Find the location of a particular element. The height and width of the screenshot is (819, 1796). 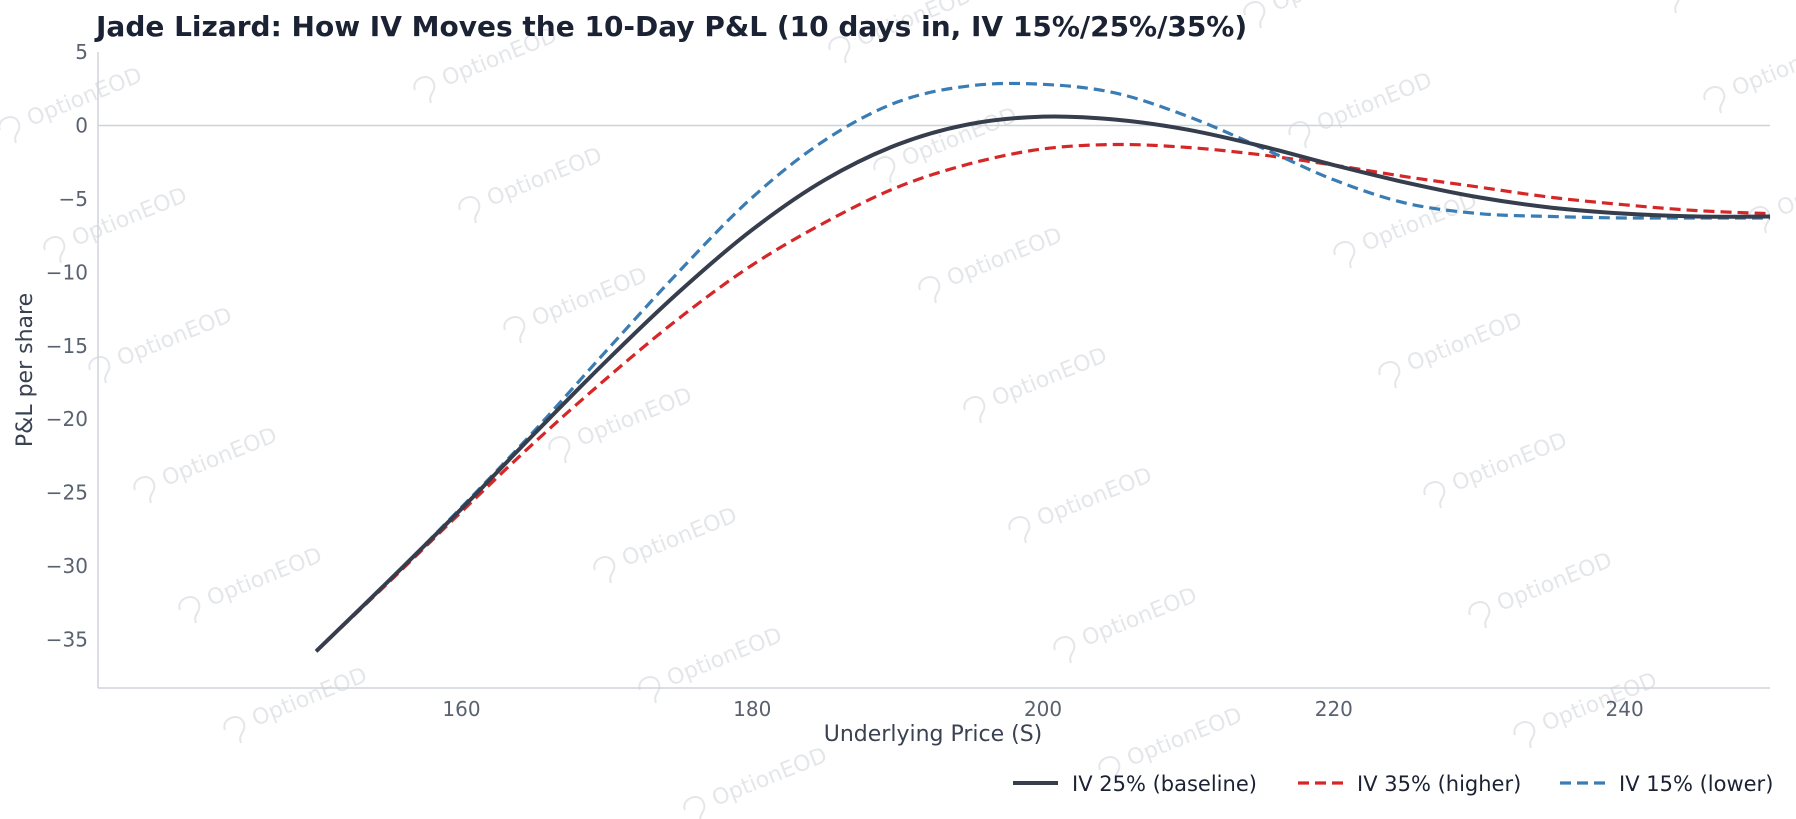

x-tick-label: 240 is located at coordinates (1625, 709).